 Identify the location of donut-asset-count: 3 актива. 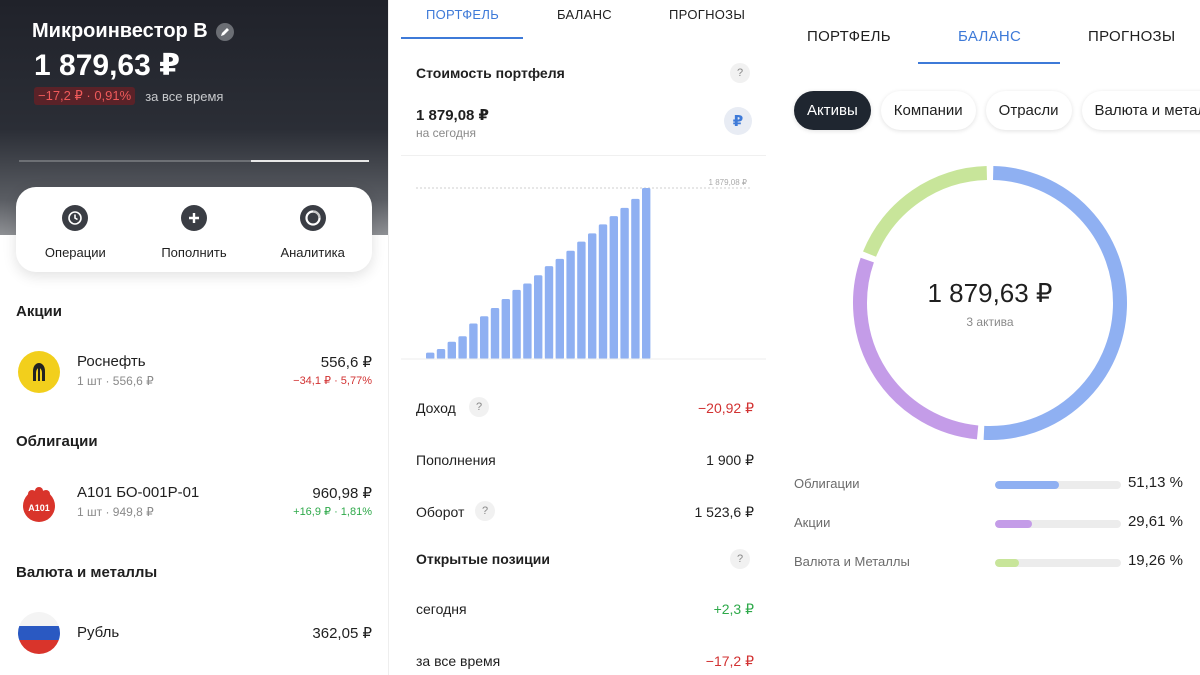
(990, 322).